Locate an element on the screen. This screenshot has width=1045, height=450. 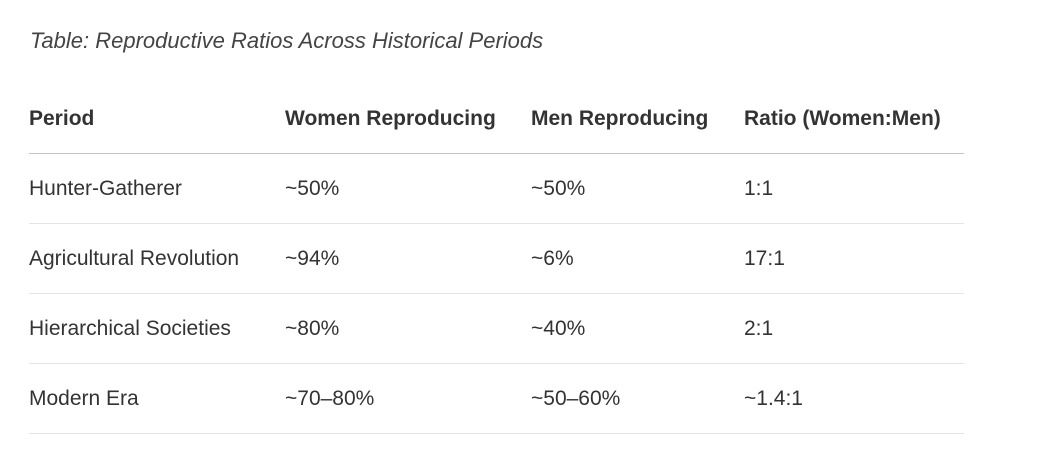
cell-women-reproducing: ~50% is located at coordinates (312, 188).